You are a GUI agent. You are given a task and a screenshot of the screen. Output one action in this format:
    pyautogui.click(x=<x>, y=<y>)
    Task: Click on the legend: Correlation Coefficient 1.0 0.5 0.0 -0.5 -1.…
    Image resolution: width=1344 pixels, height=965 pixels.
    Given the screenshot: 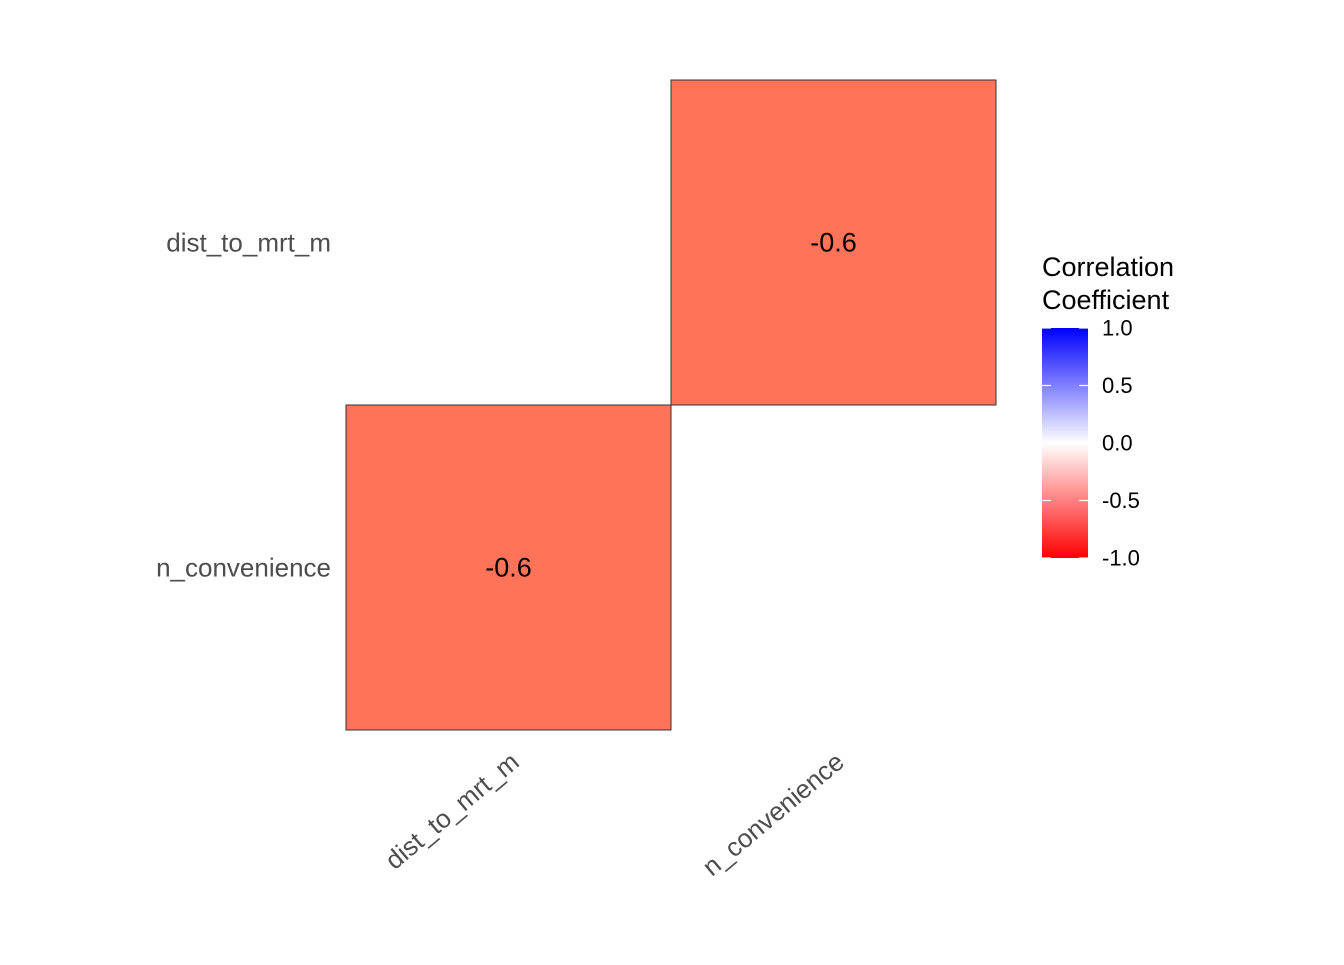 What is the action you would take?
    pyautogui.click(x=1108, y=411)
    